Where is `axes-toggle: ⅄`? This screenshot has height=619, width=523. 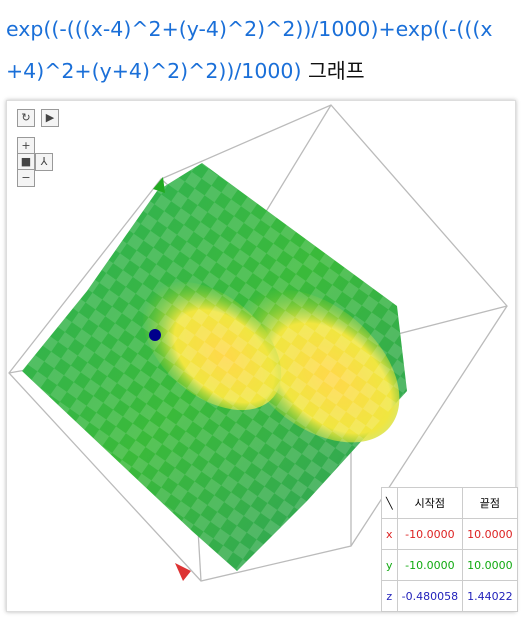 axes-toggle: ⅄ is located at coordinates (44, 162).